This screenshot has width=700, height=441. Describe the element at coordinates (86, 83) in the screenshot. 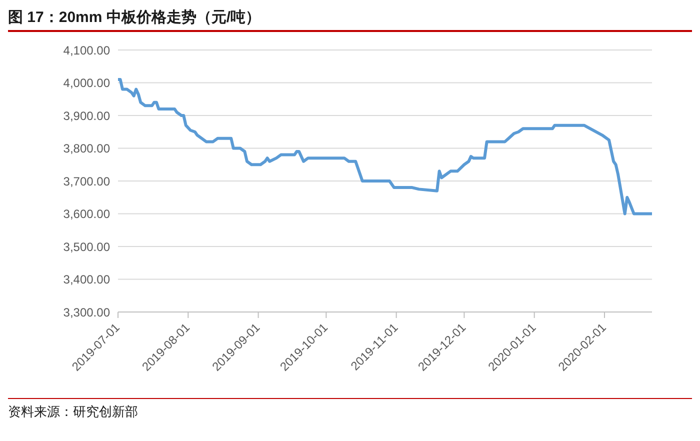

I see `y-tick-label: 4,000.00` at that location.